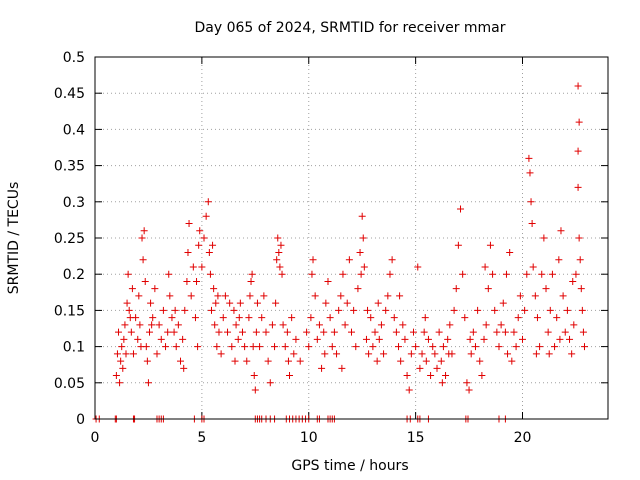 The image size is (640, 480). What do you see at coordinates (74, 203) in the screenshot?
I see `y-tick-label: 0.3` at bounding box center [74, 203].